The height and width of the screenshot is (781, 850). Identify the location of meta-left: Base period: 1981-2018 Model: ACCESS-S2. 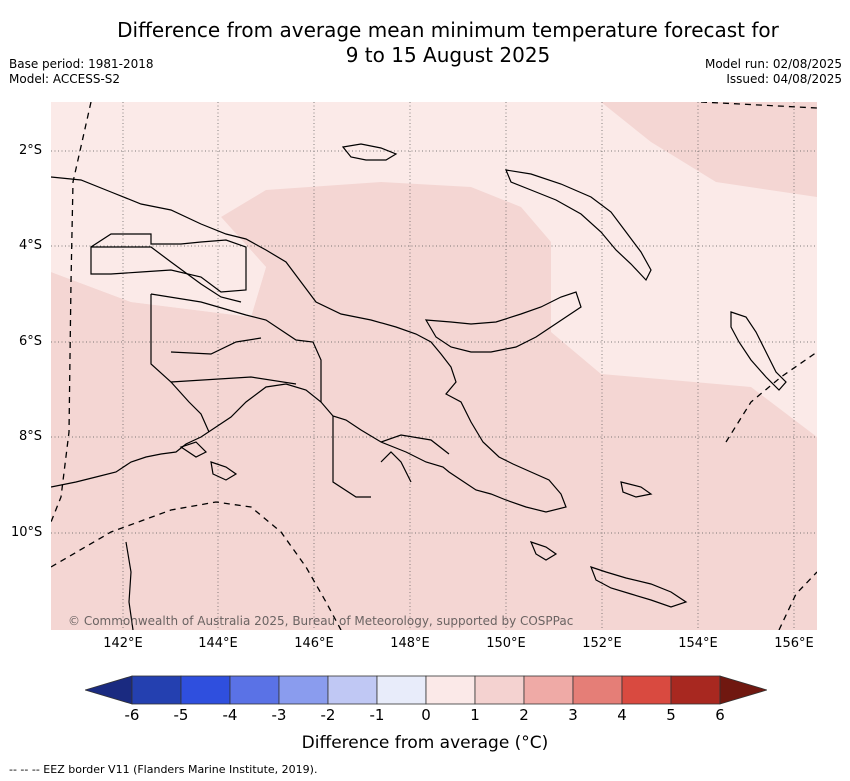
(81, 72).